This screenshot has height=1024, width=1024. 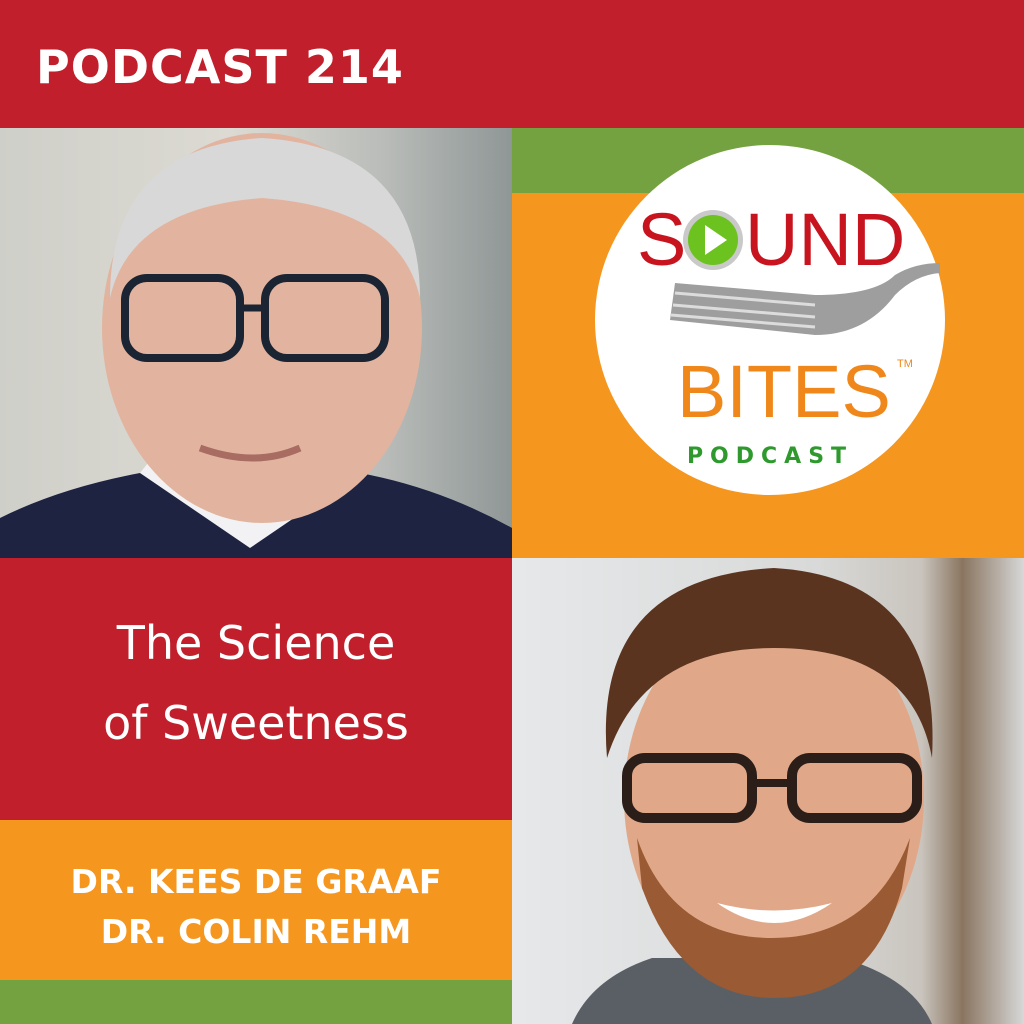 What do you see at coordinates (713, 240) in the screenshot?
I see `play-button-icon` at bounding box center [713, 240].